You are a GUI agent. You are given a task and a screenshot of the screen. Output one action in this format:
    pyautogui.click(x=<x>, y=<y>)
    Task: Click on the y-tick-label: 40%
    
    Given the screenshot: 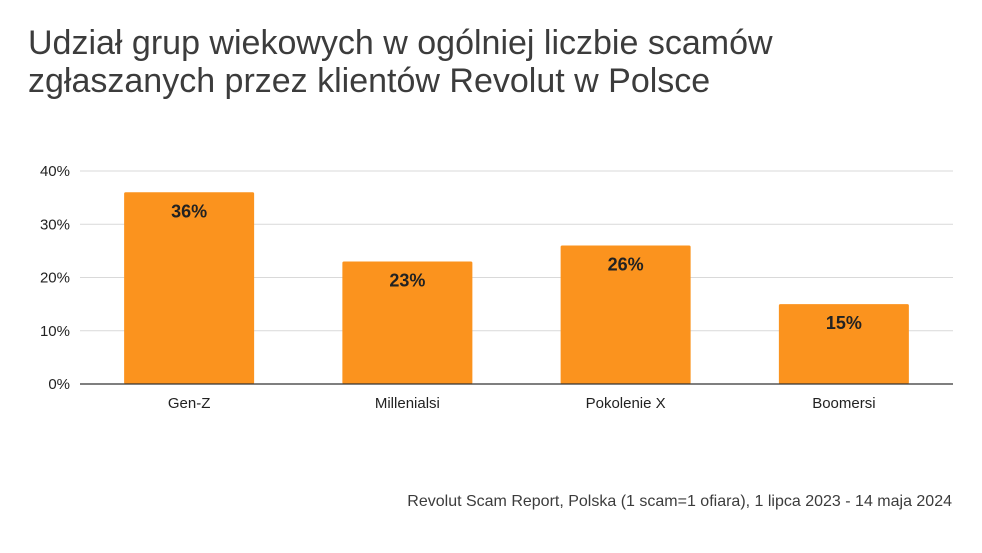 What is the action you would take?
    pyautogui.click(x=55, y=171)
    